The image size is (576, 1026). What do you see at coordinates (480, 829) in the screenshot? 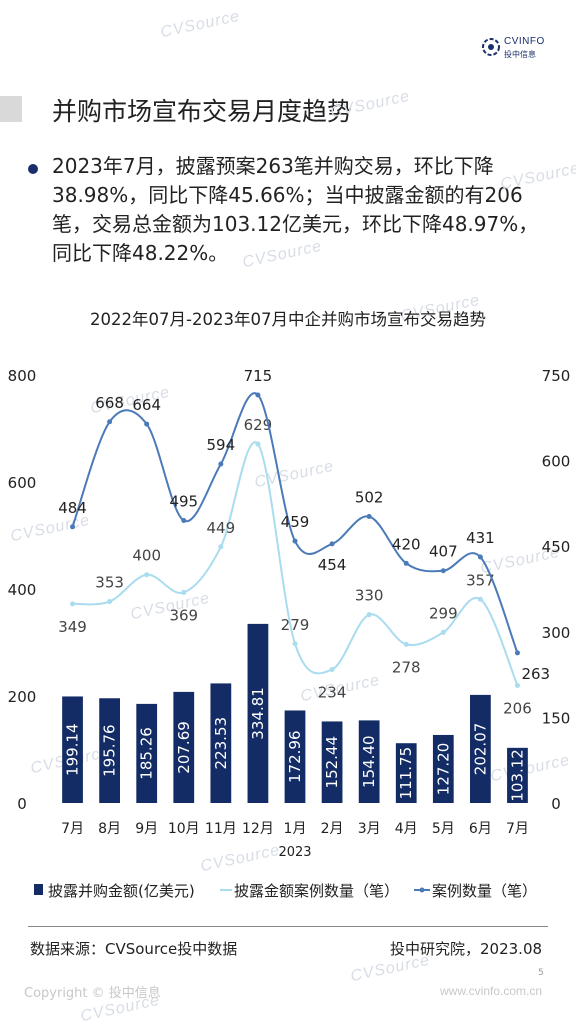
I see `x-tick-label: 6月` at bounding box center [480, 829].